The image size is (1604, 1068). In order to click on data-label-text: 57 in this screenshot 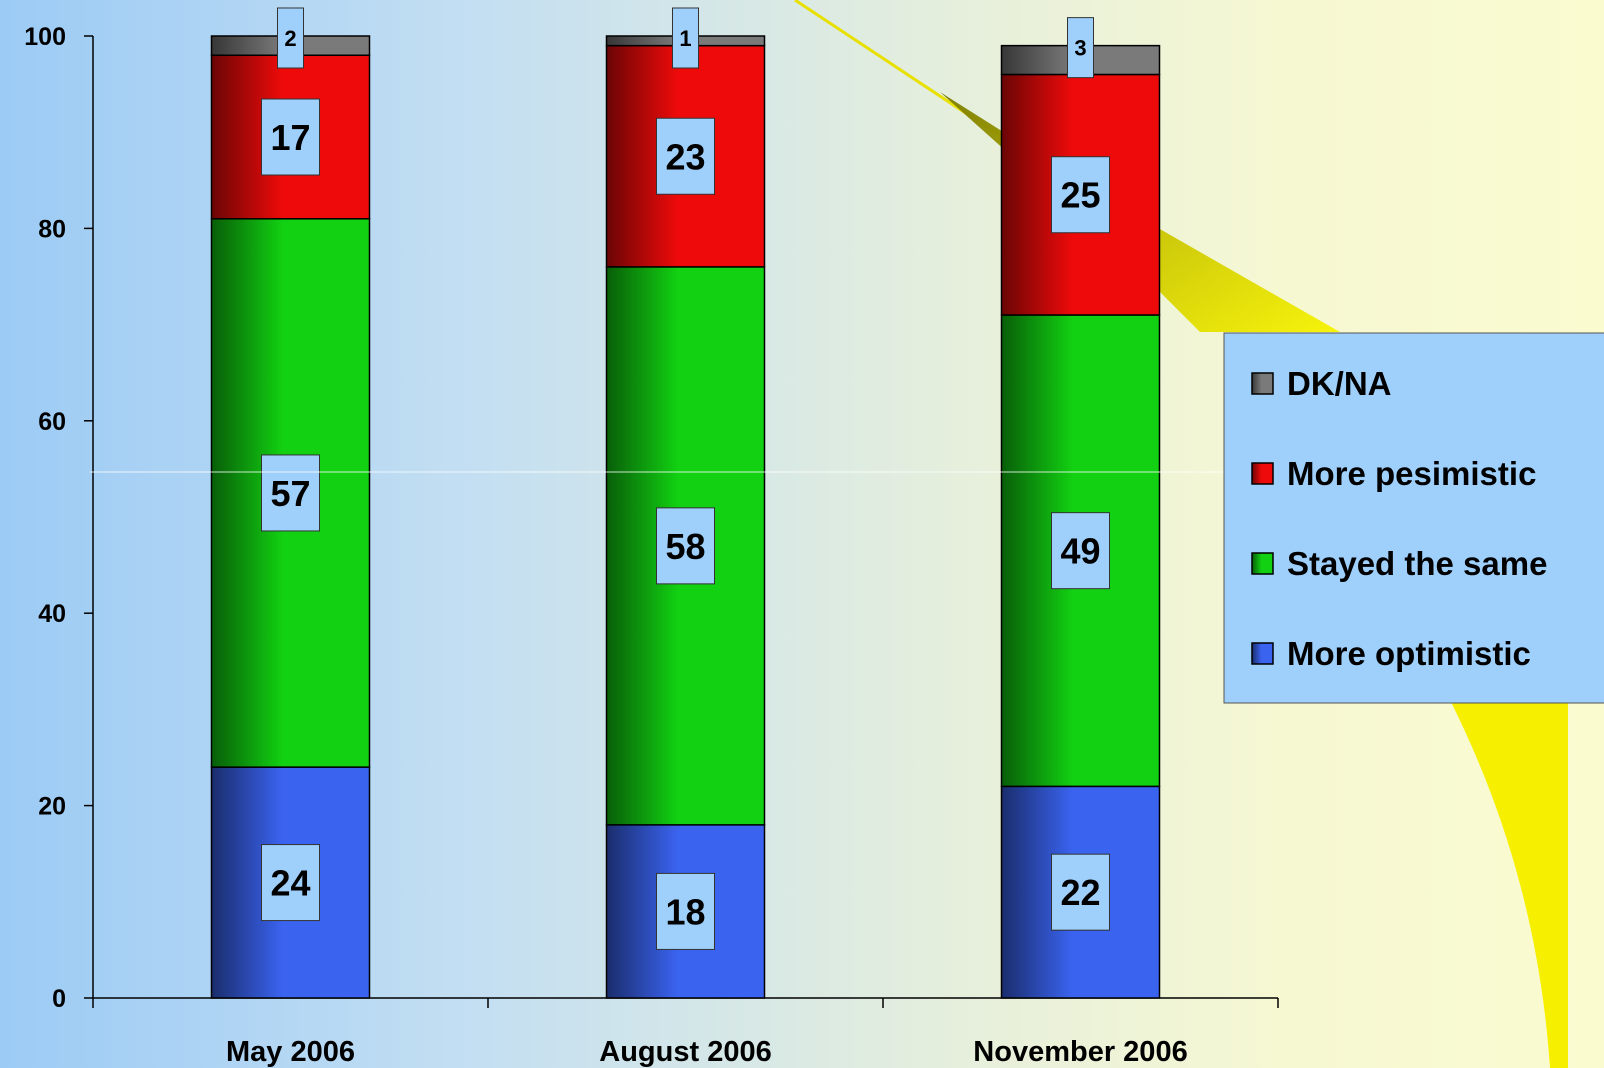, I will do `click(290, 493)`.